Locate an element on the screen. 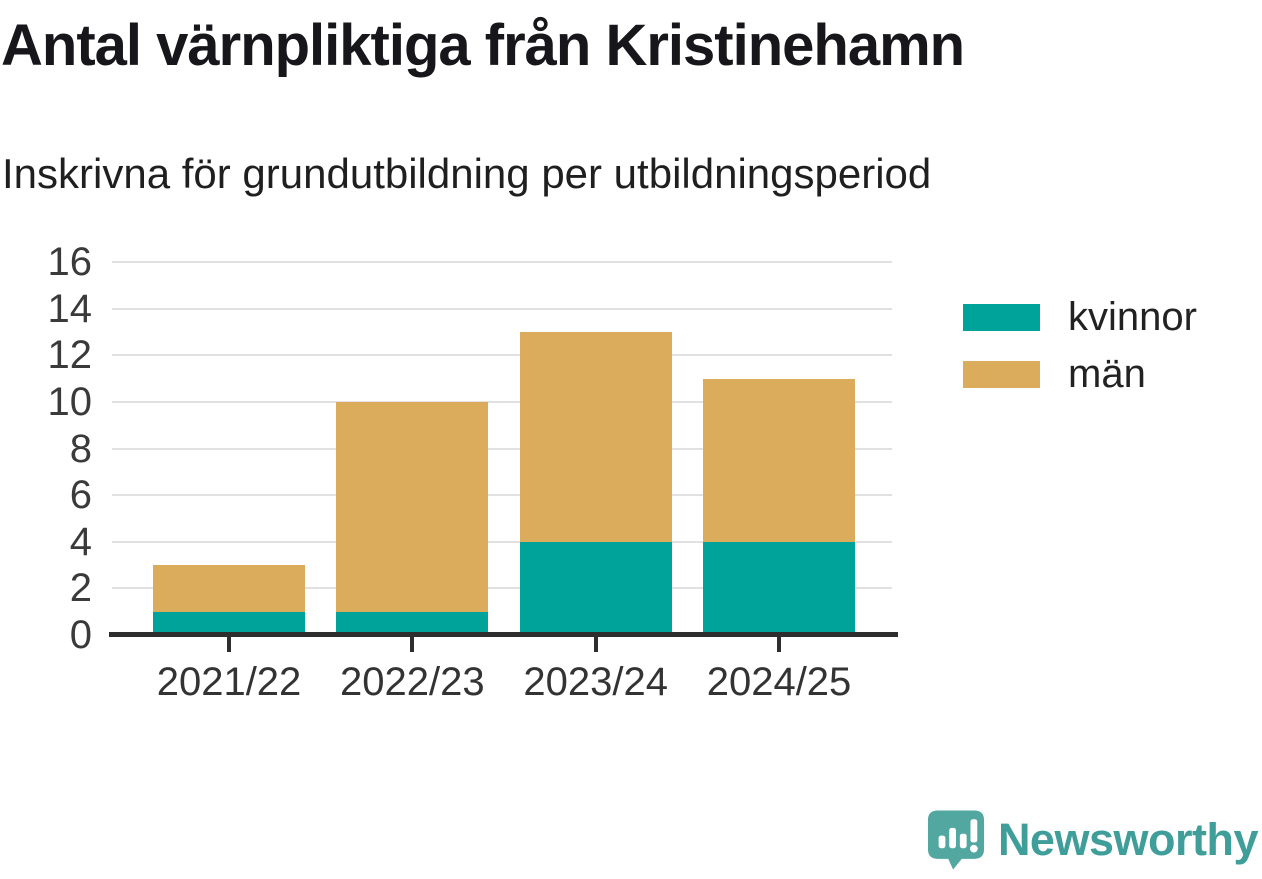 The height and width of the screenshot is (879, 1262). y-axis-tick-label: 12 is located at coordinates (70, 355).